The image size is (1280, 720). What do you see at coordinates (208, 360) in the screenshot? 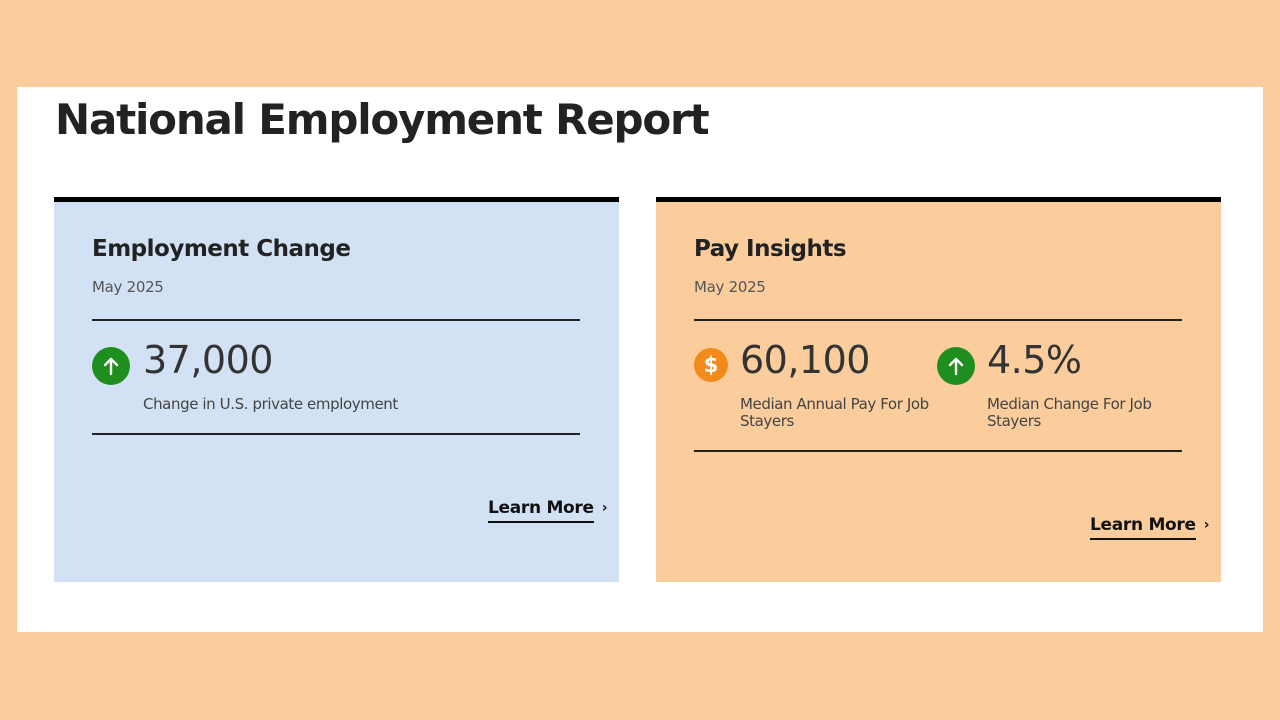
I see `stat-value: 37,000` at bounding box center [208, 360].